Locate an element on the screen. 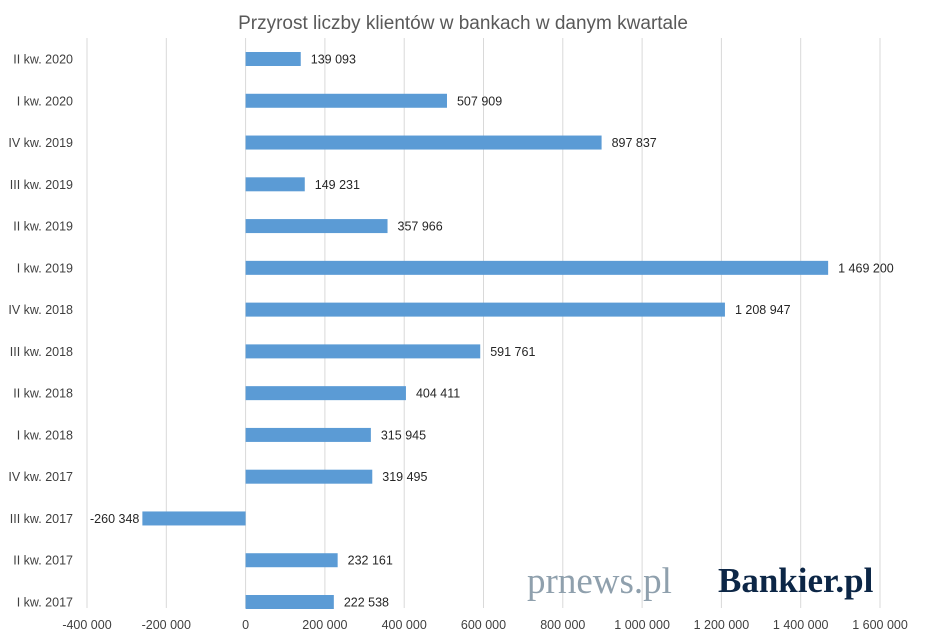 The image size is (926, 634). data-label: 232 161 is located at coordinates (370, 561).